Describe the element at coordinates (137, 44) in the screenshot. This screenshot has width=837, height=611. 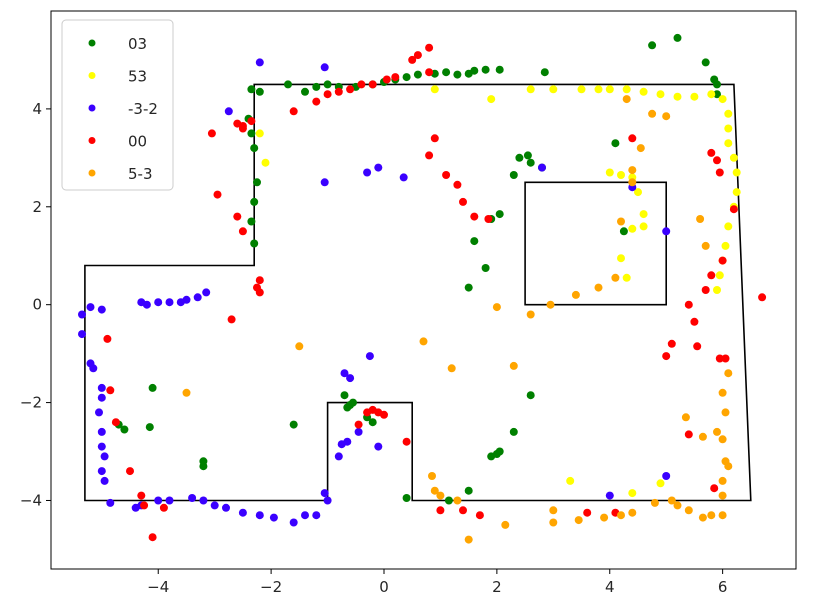
I see `legend-label: 03` at that location.